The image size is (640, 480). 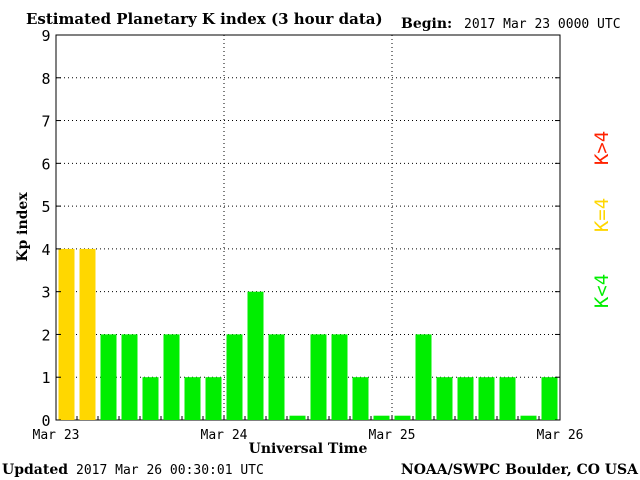 What do you see at coordinates (224, 435) in the screenshot?
I see `x-tick-label: Mar 24` at bounding box center [224, 435].